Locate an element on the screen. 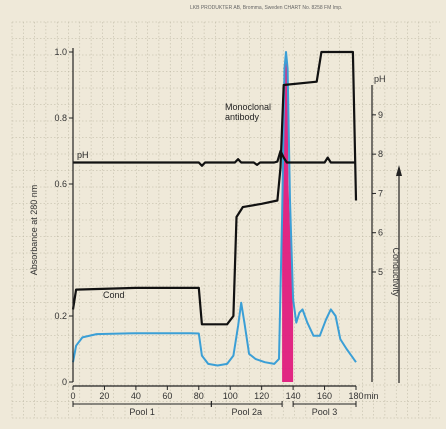  x-axis-tick-label: 0 is located at coordinates (72, 396).